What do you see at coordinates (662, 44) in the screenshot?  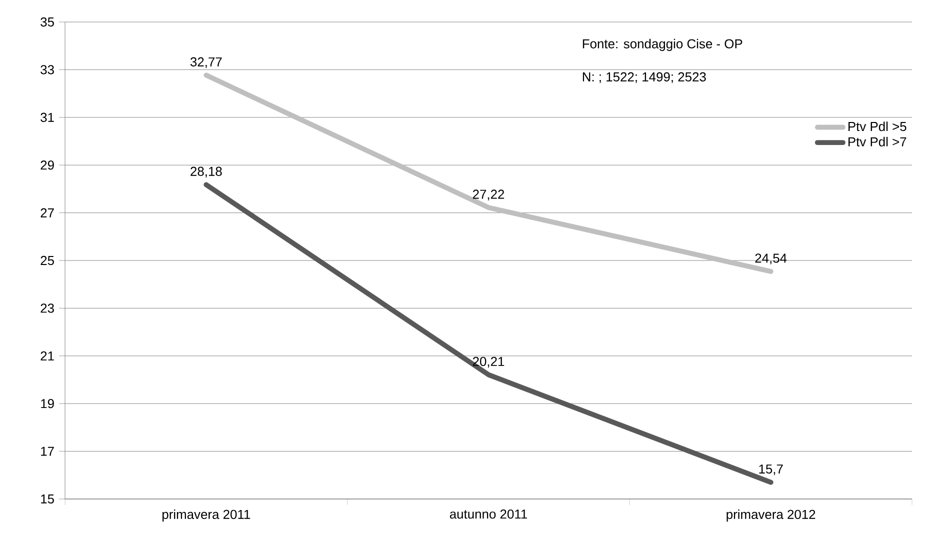 I see `annotation: Fonte: sondaggio Cise - OP` at bounding box center [662, 44].